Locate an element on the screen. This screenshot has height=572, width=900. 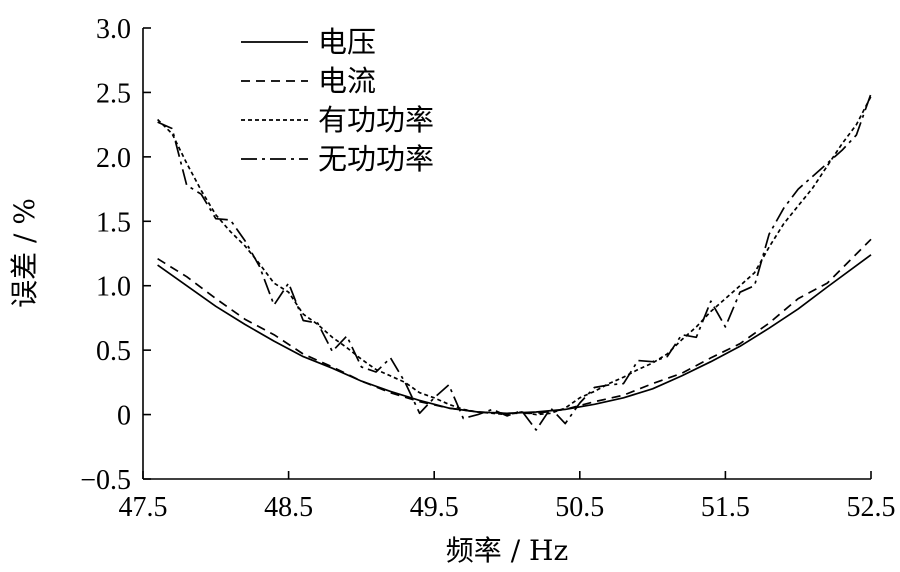
y-tick-label: 3.0 is located at coordinates (113, 29).